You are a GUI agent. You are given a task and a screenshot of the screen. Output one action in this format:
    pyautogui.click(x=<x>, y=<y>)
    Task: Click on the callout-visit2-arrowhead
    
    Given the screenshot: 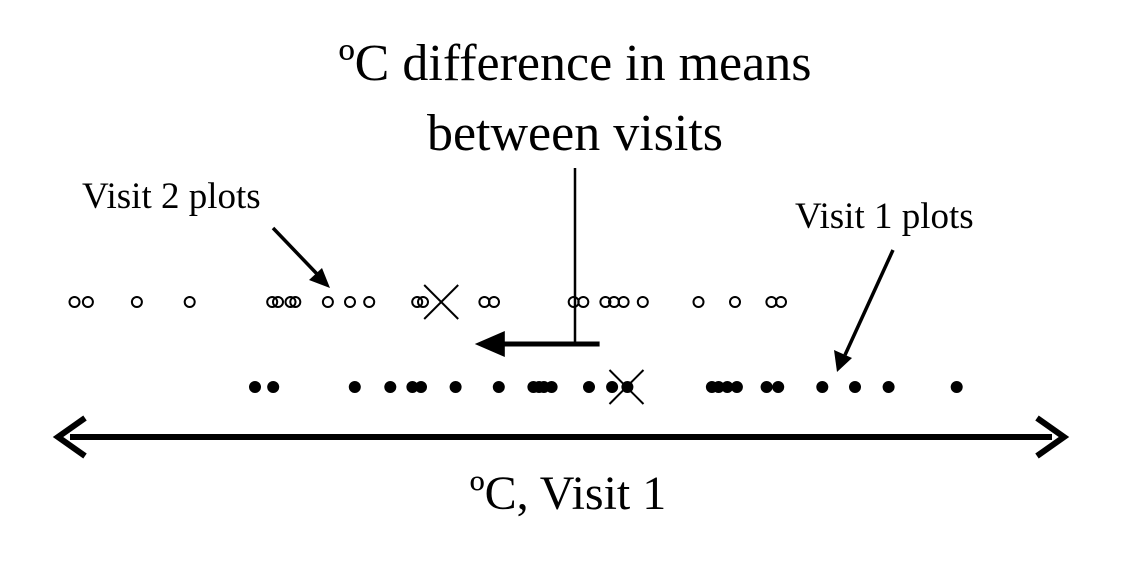 What is the action you would take?
    pyautogui.click(x=319, y=278)
    